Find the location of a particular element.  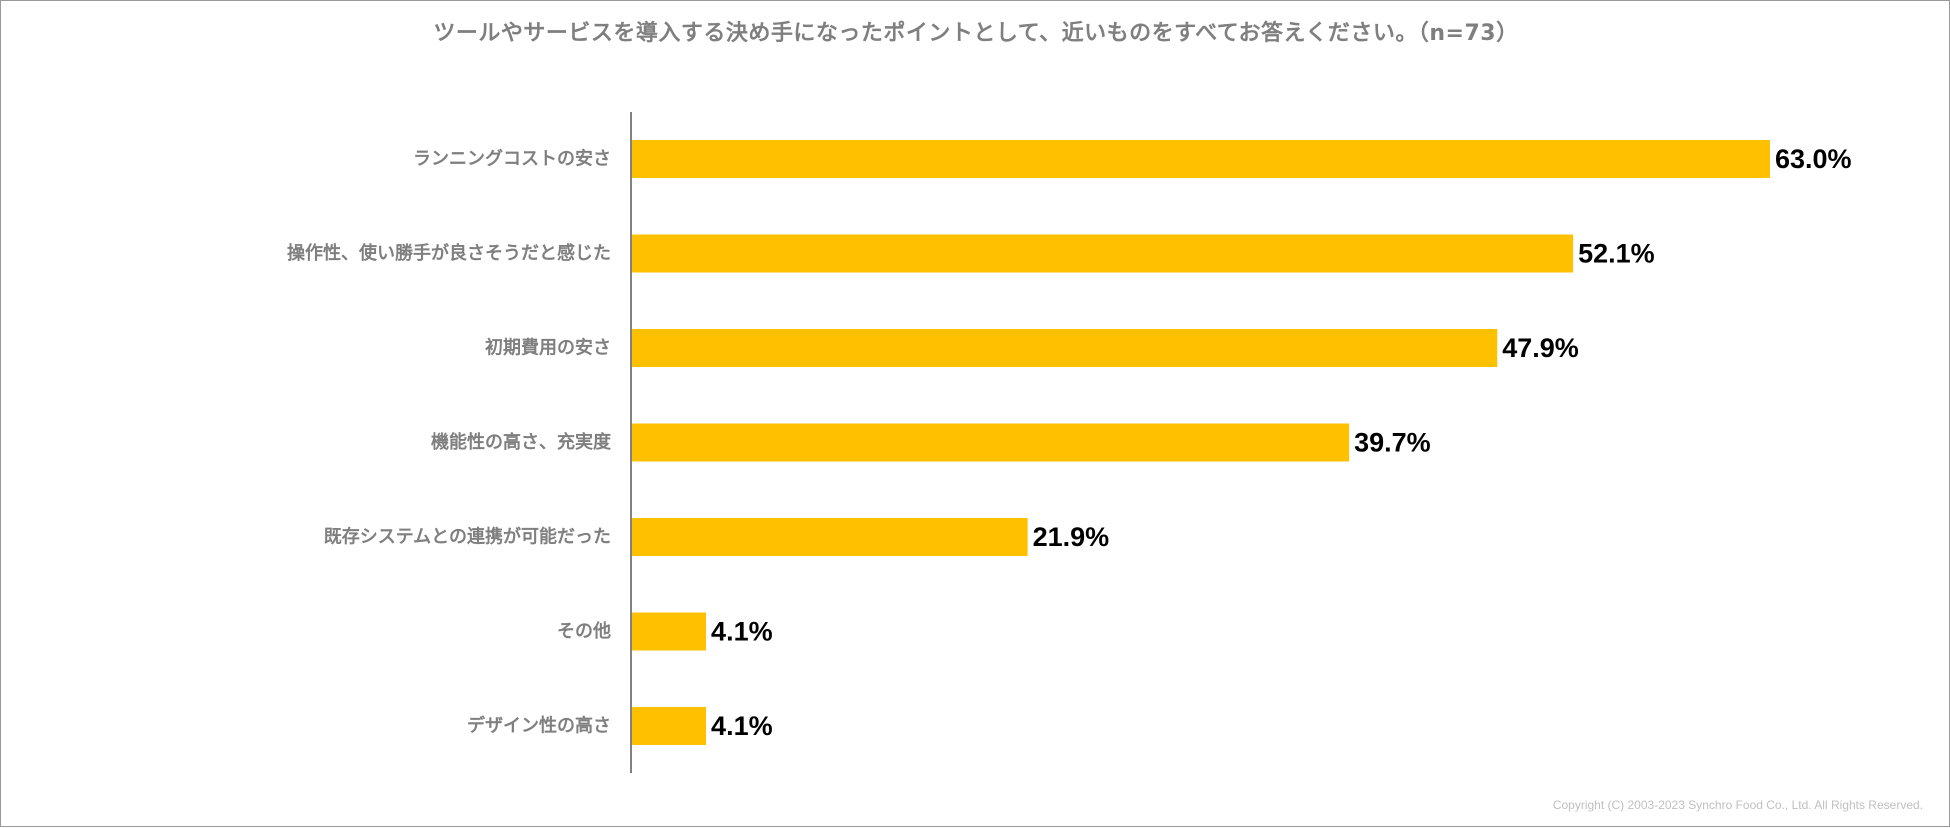

category-label: その他 is located at coordinates (584, 631).